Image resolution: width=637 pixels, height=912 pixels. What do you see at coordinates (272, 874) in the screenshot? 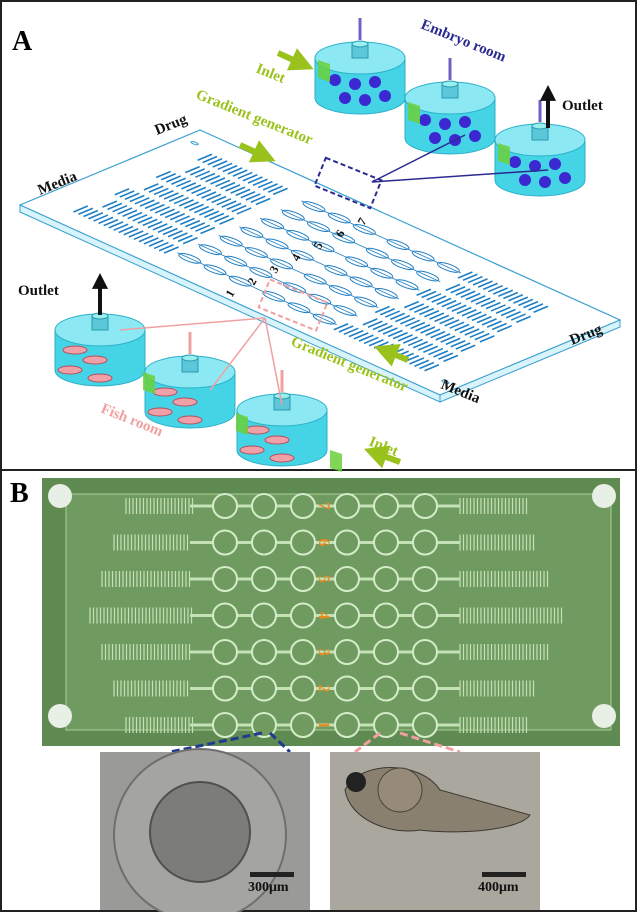
I see `scale-bar` at bounding box center [272, 874].